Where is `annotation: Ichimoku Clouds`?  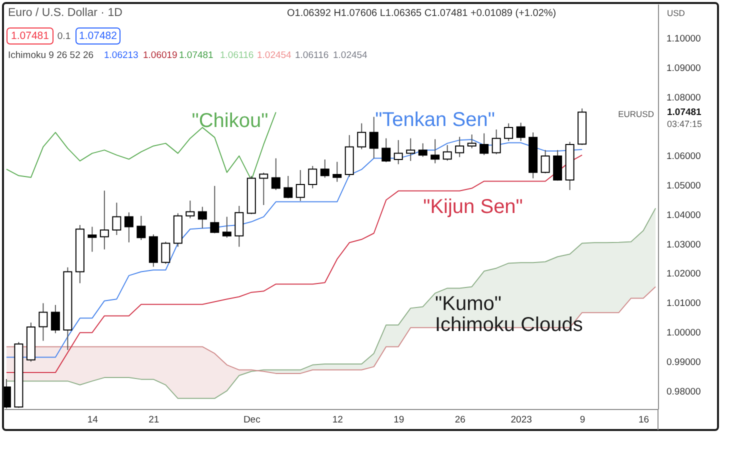 annotation: Ichimoku Clouds is located at coordinates (509, 325).